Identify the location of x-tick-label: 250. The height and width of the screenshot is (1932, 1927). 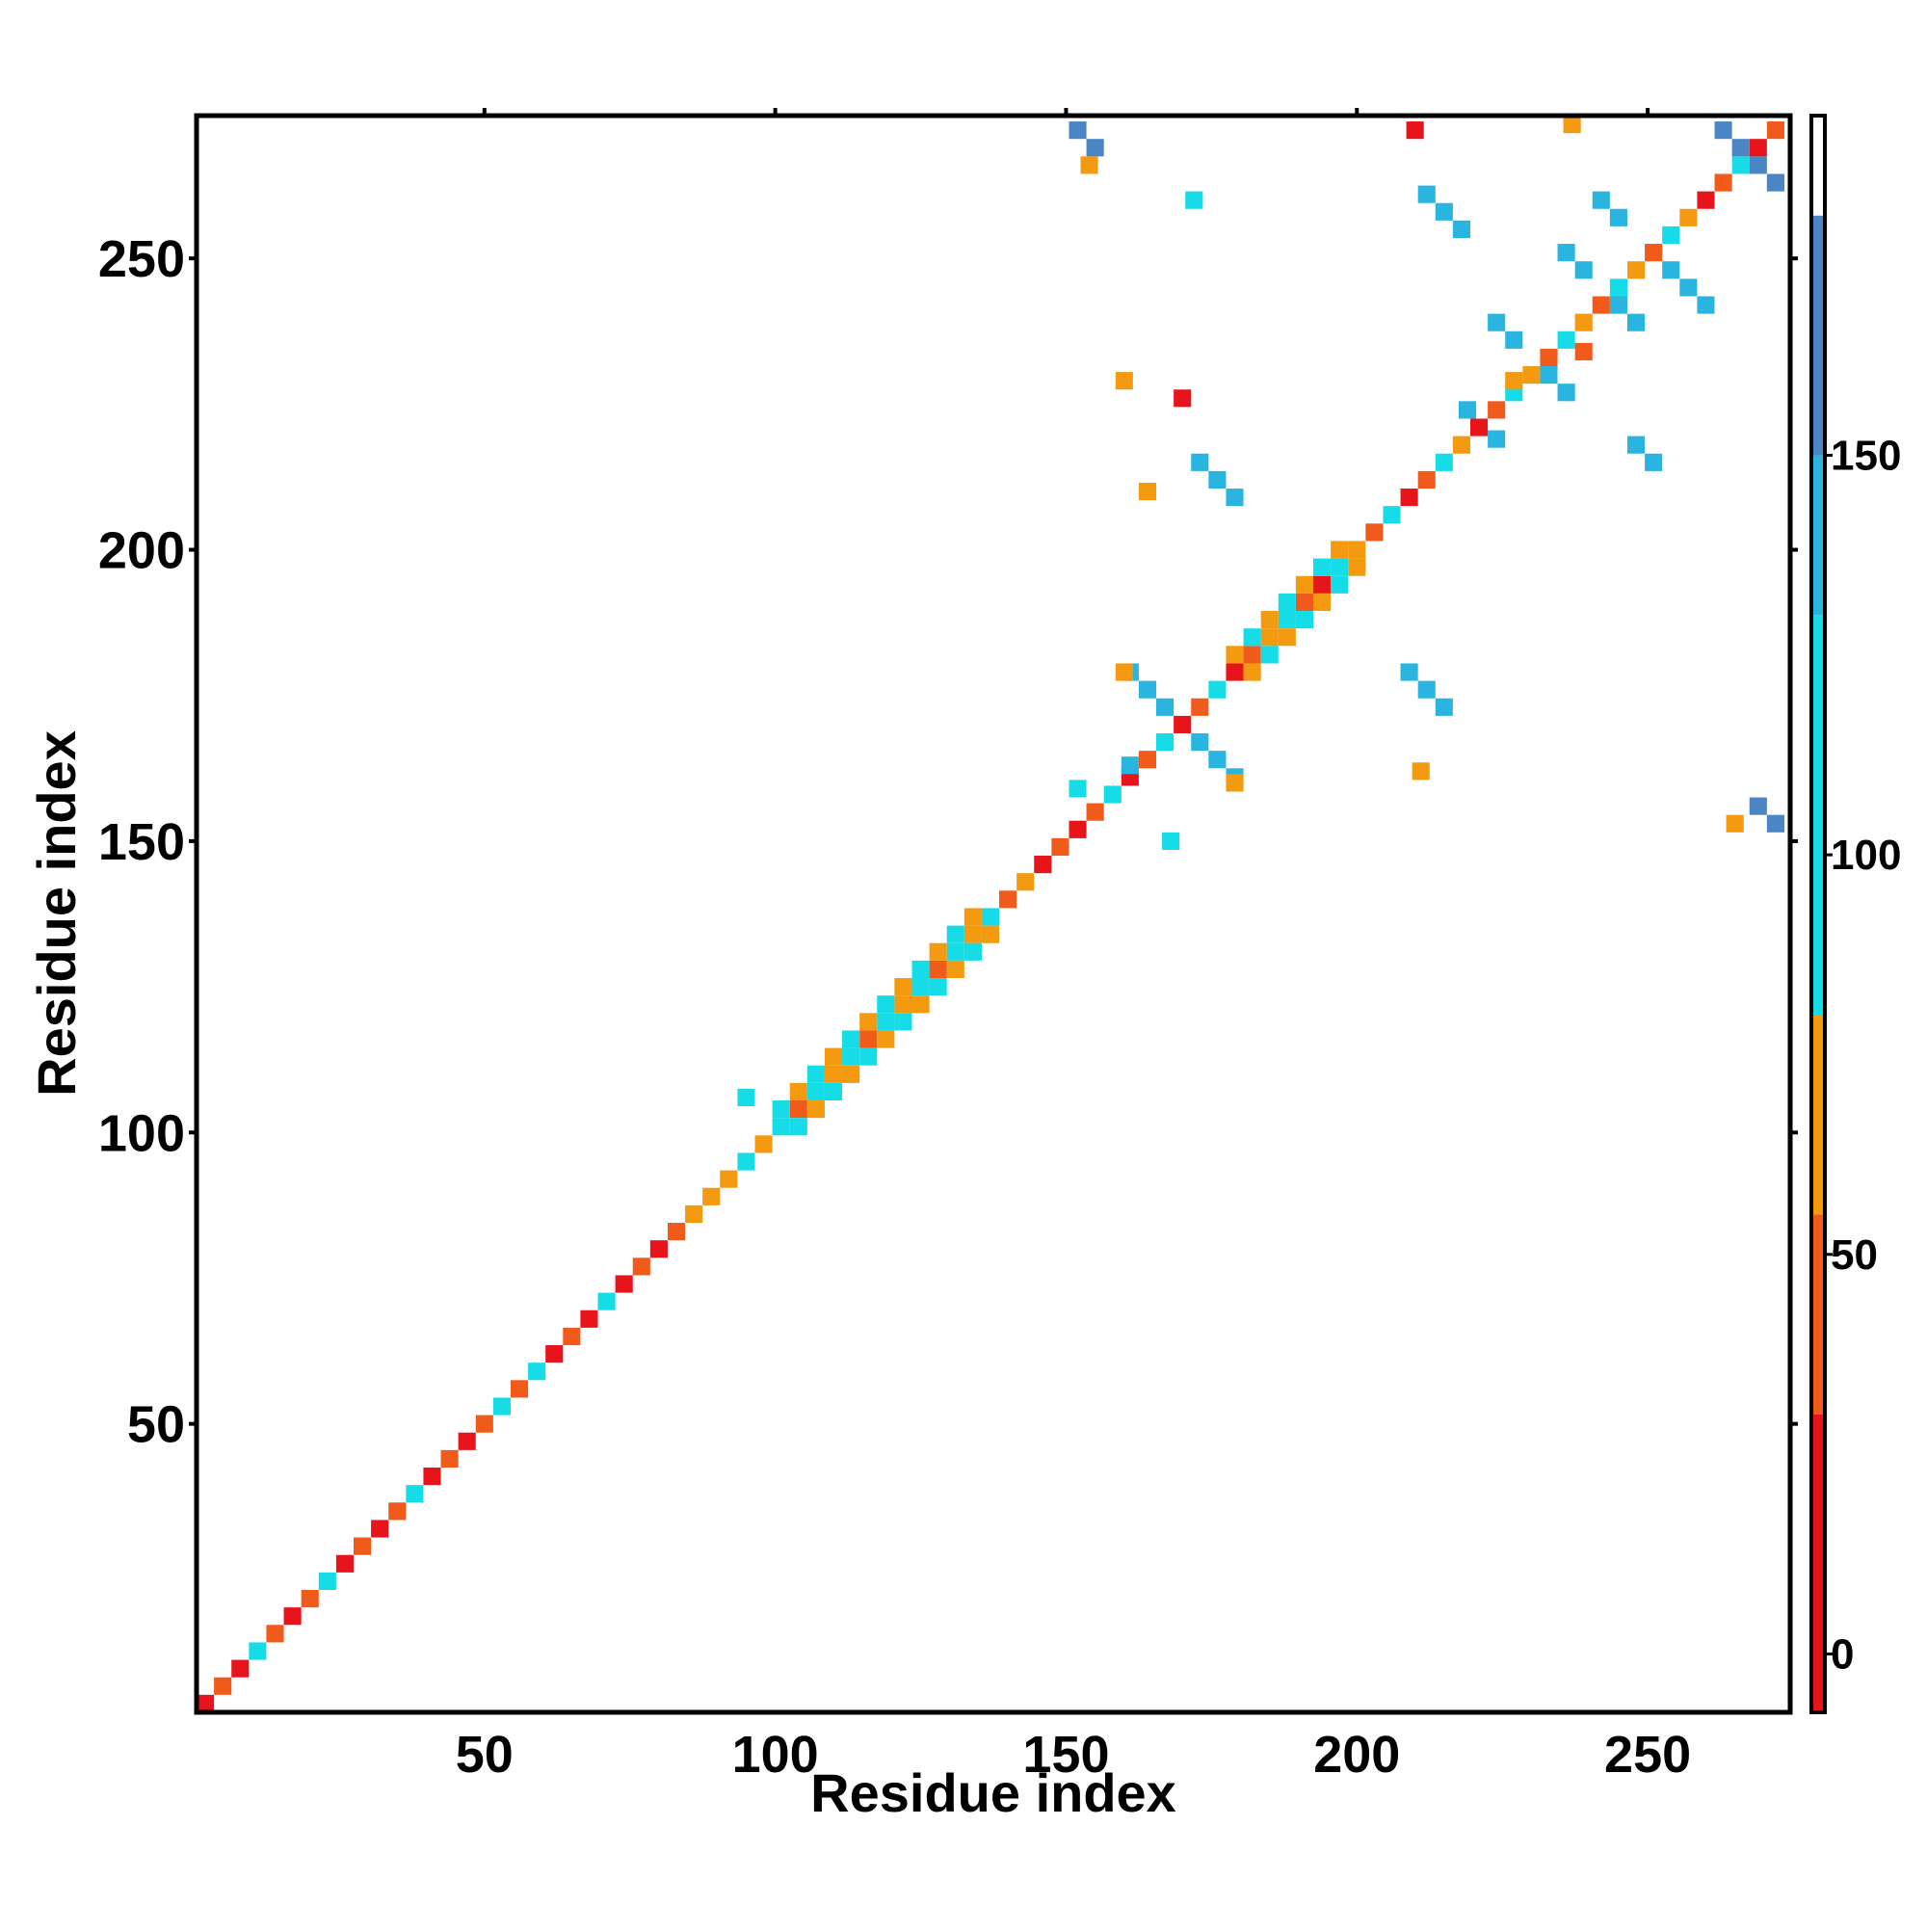
(1647, 1755).